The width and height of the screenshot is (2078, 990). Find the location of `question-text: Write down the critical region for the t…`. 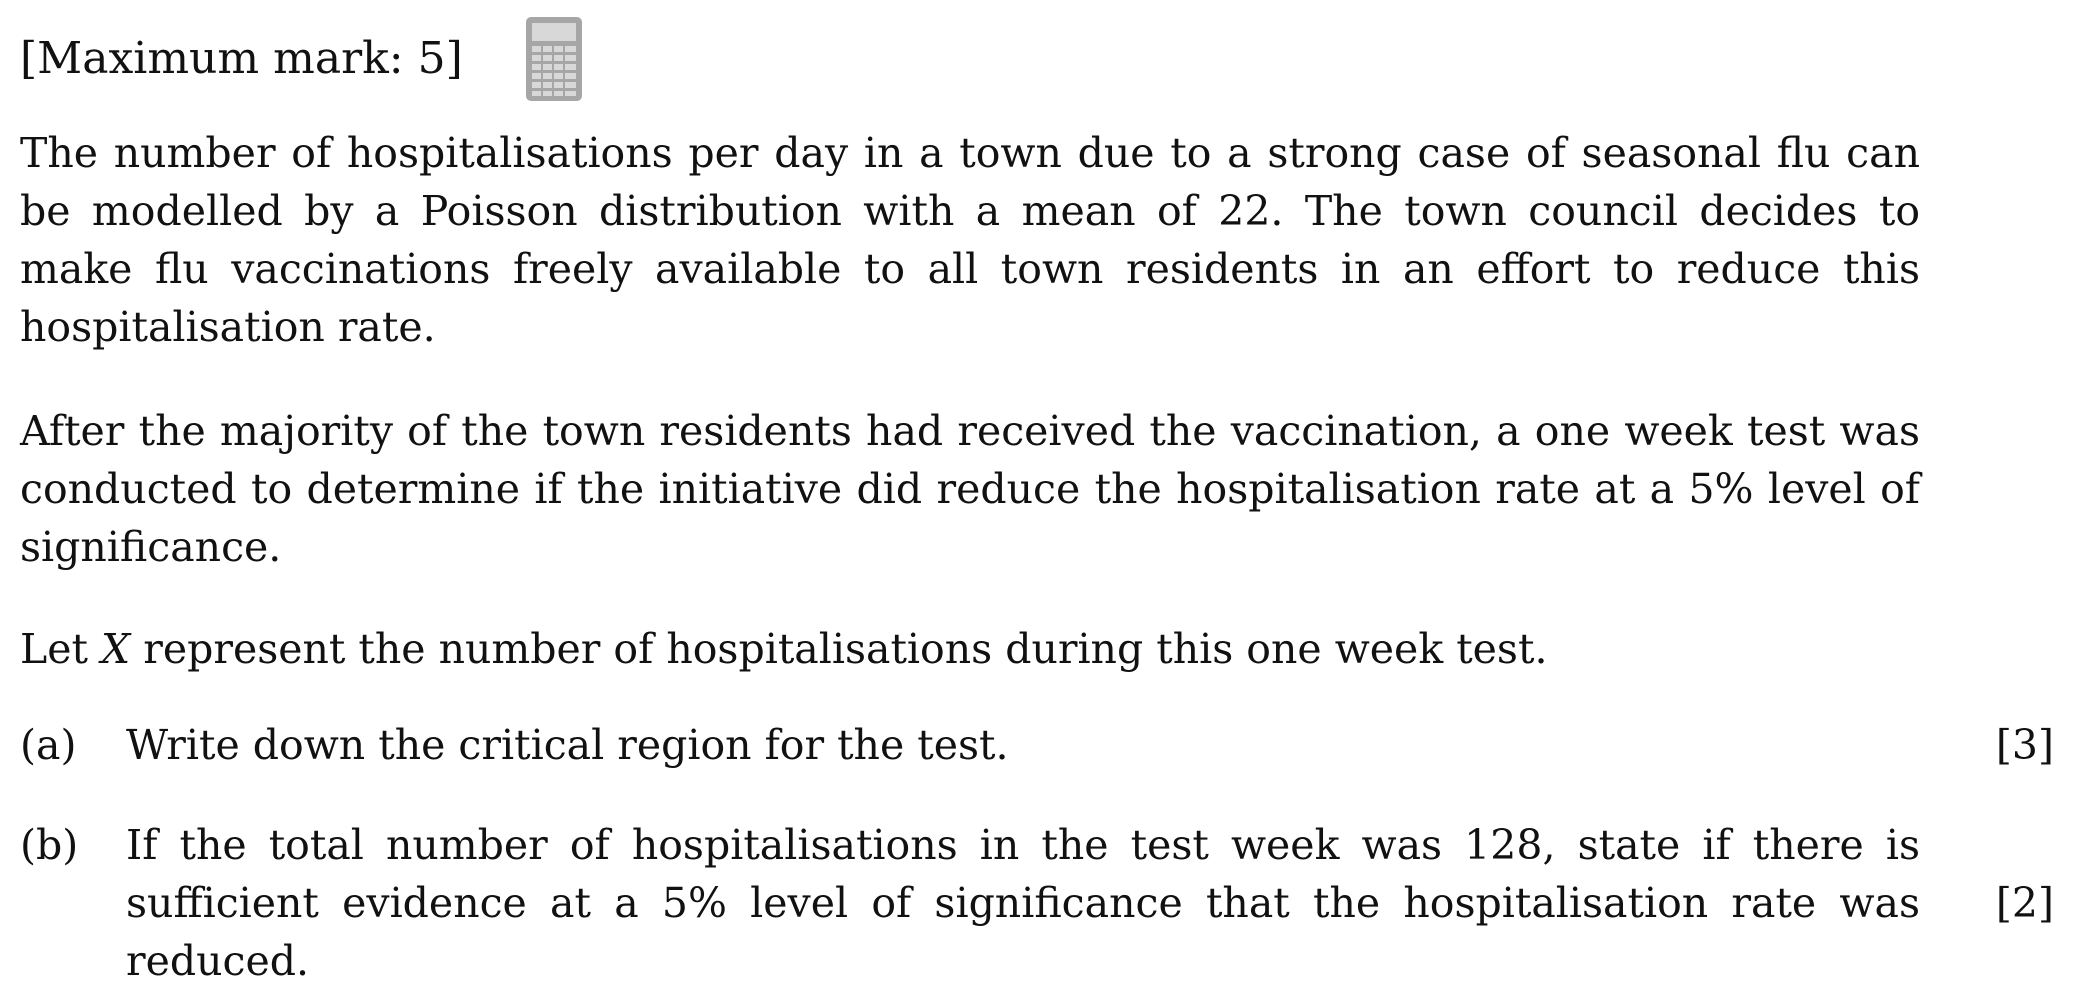

question-text: Write down the critical region for the t… is located at coordinates (567, 745).